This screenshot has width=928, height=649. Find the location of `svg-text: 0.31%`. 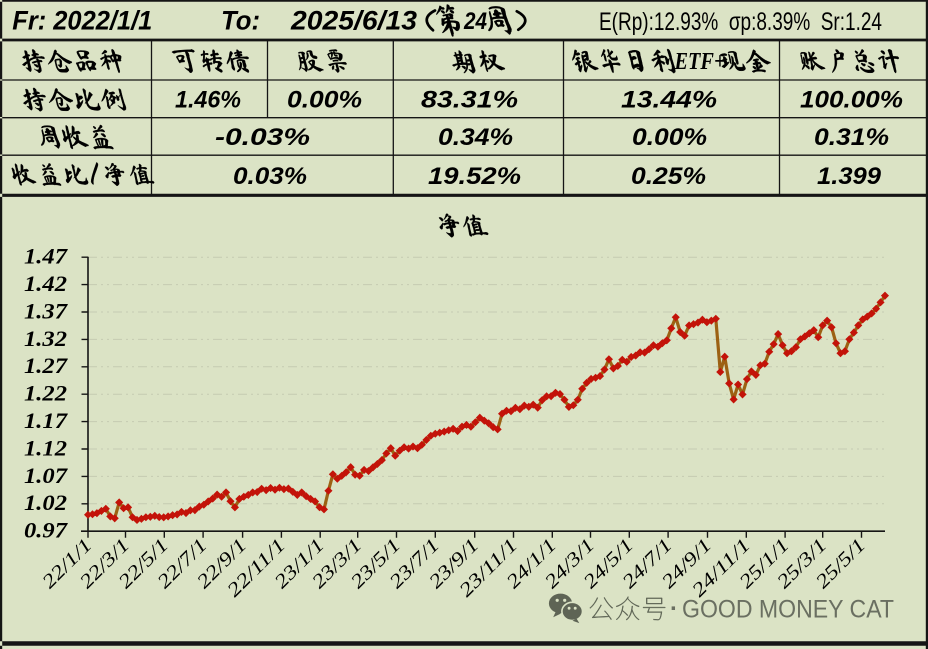

svg-text: 0.31% is located at coordinates (851, 137).